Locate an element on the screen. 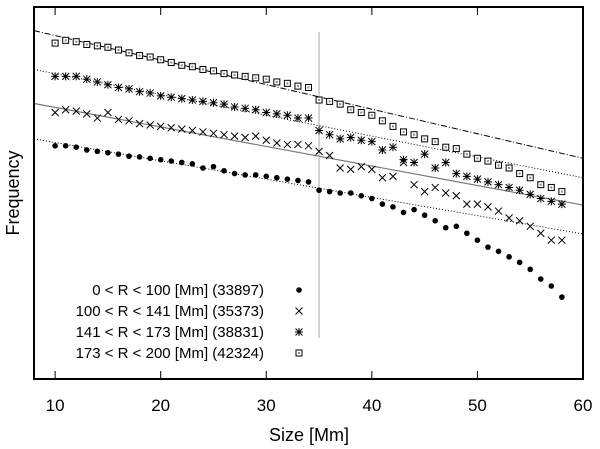  legend-item-1: 0 < R < 100 [Mm] (33897) is located at coordinates (197, 290).